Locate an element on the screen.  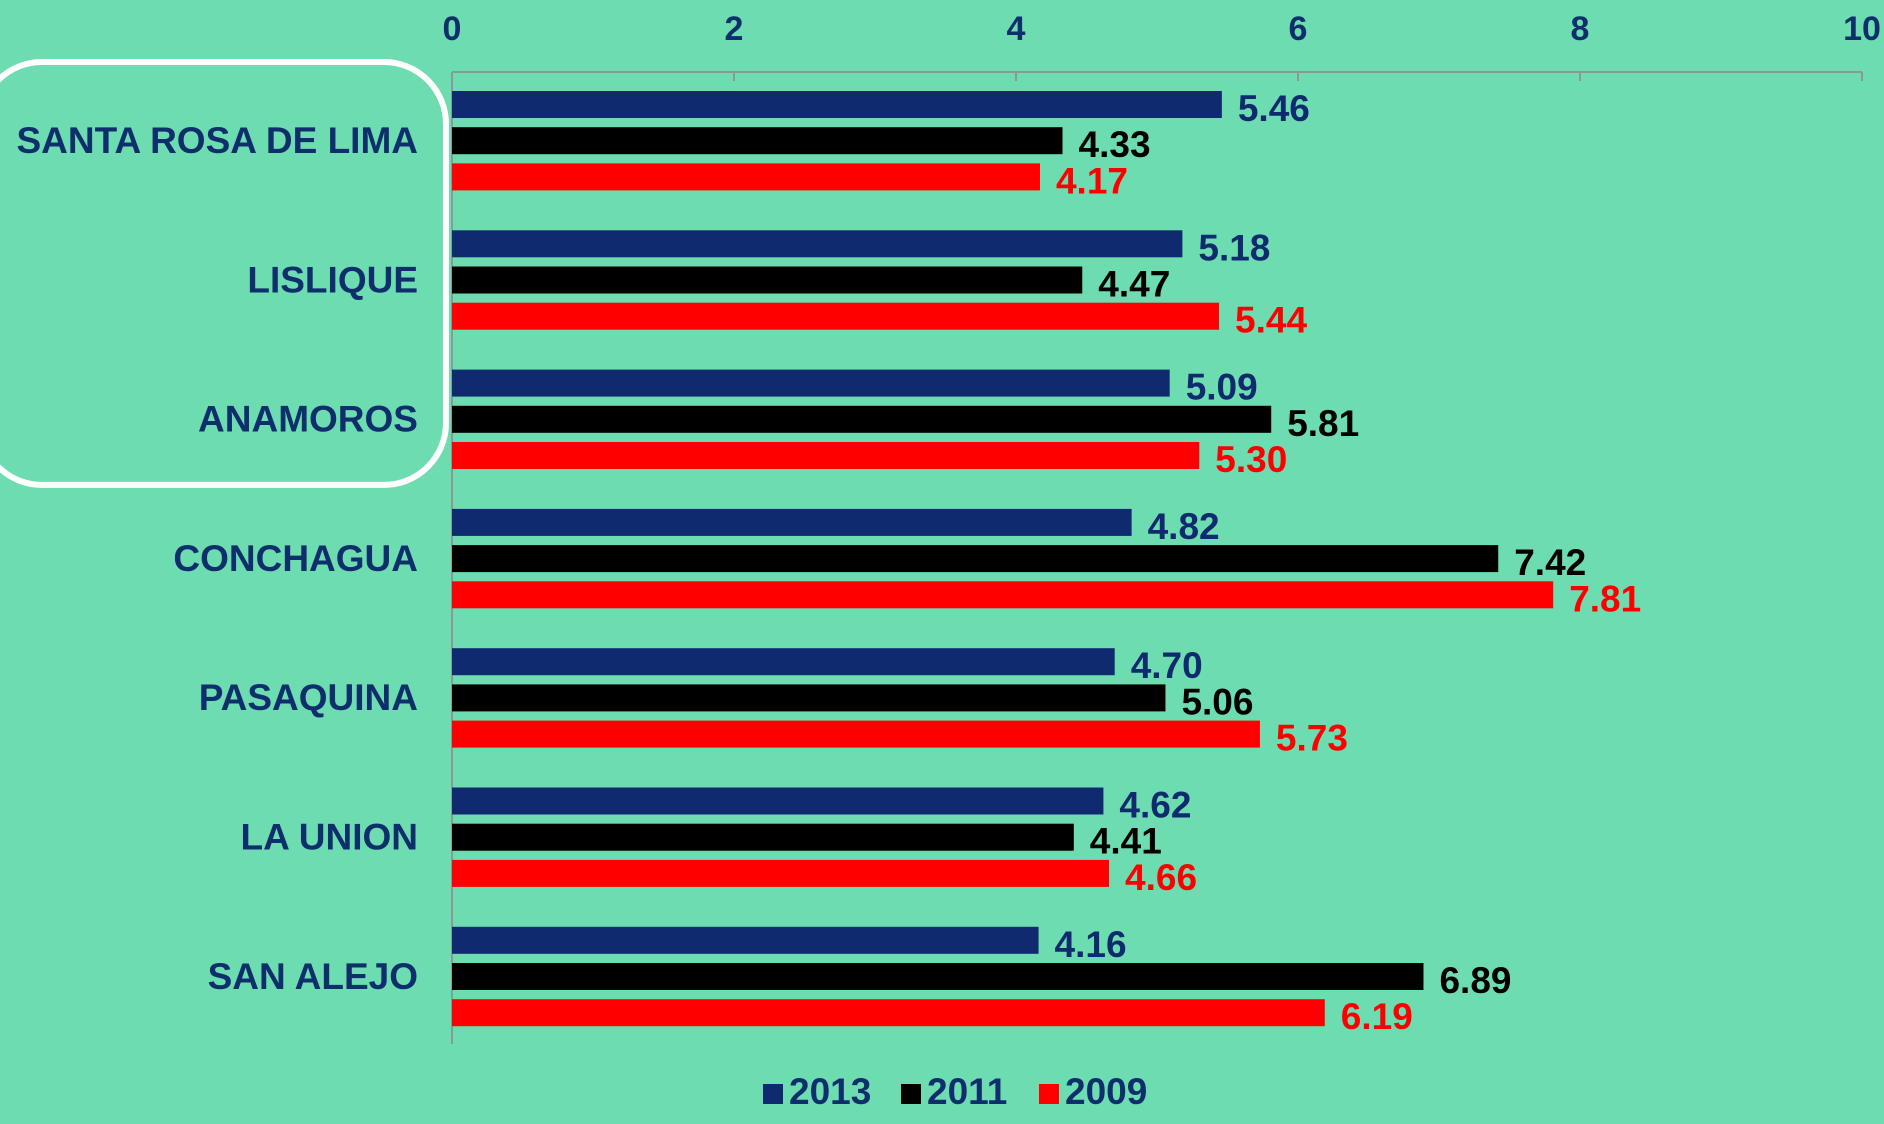
data-label-2013: 4.16 is located at coordinates (1091, 944).